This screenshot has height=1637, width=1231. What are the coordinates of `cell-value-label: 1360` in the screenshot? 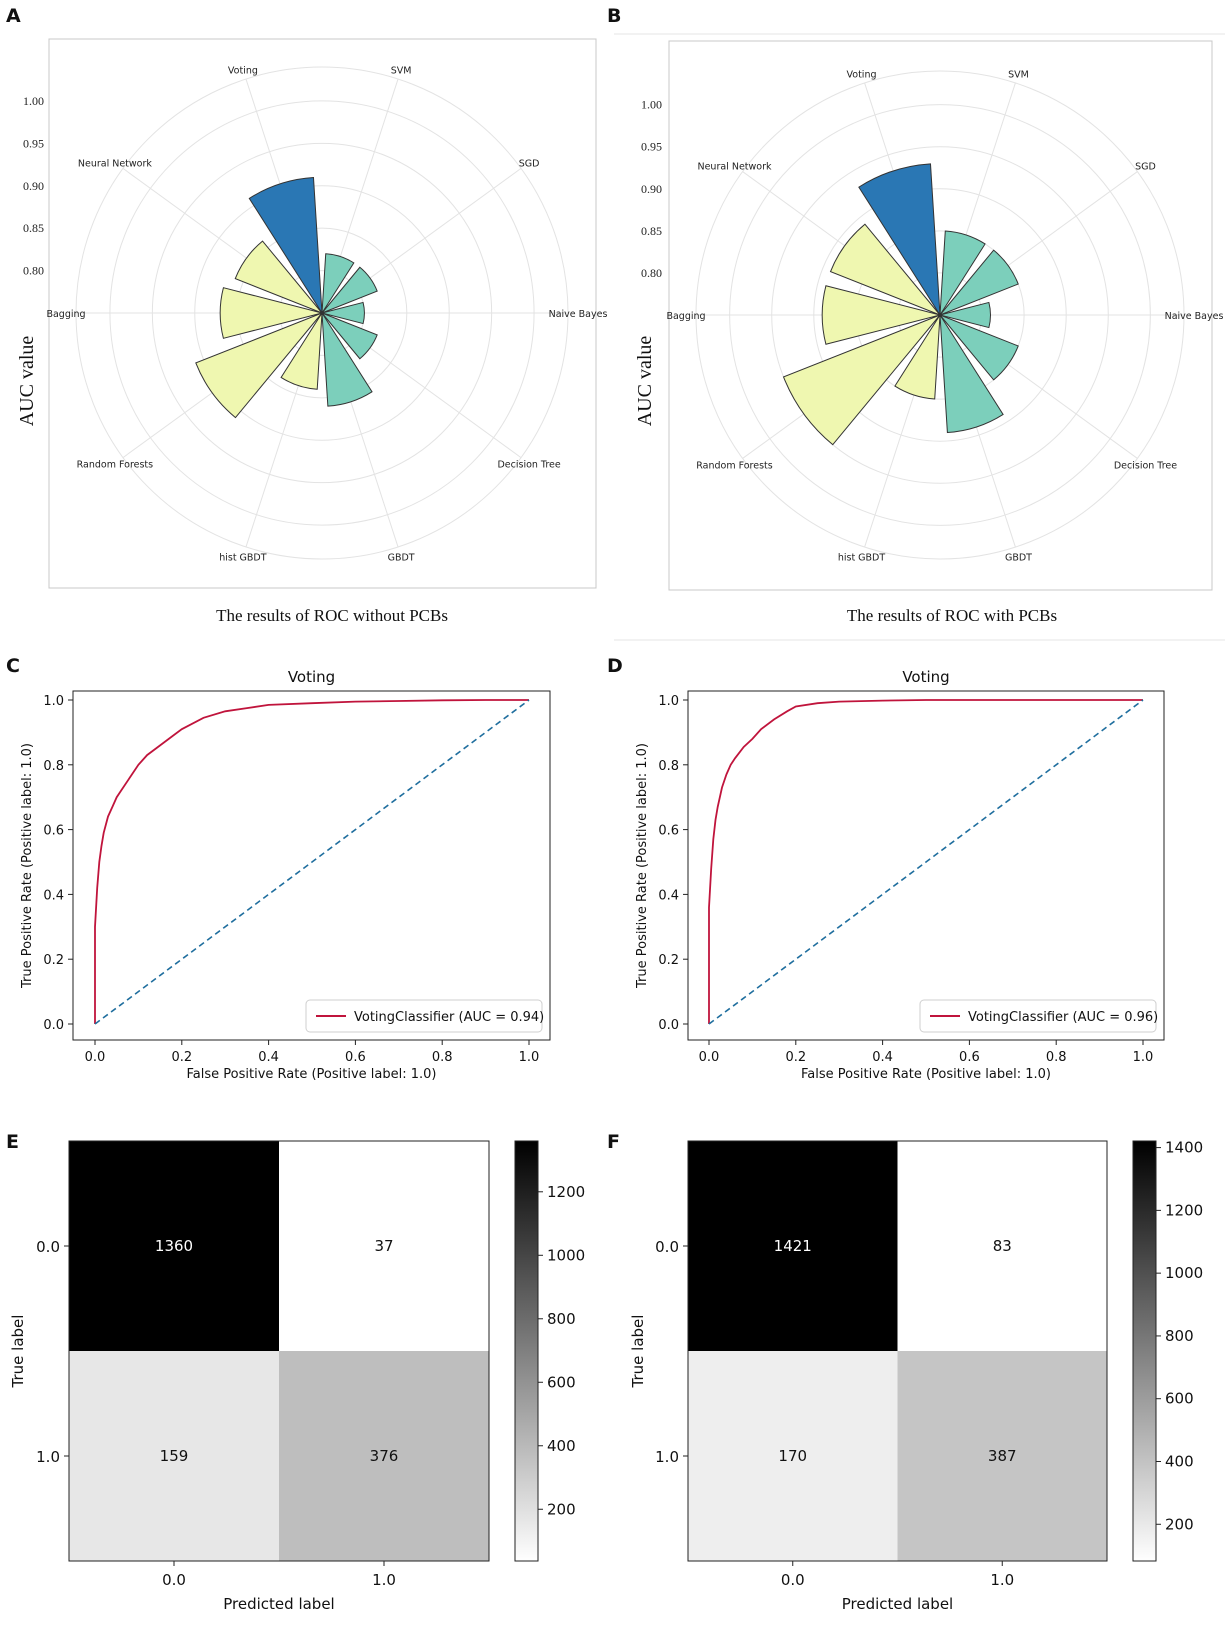 It's located at (174, 1246).